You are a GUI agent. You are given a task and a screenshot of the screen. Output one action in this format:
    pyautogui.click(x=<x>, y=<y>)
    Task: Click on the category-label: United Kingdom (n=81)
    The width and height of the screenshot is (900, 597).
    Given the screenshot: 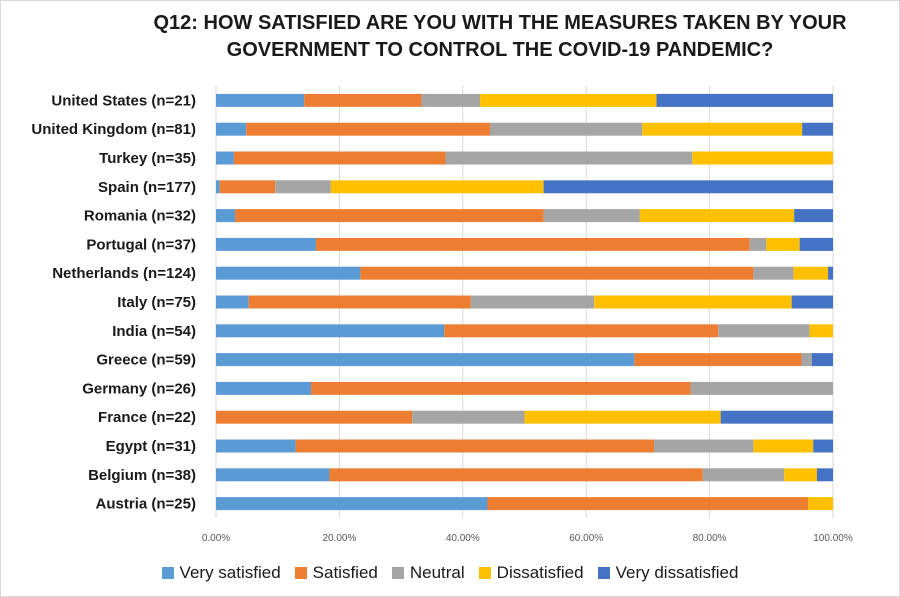 What is the action you would take?
    pyautogui.click(x=113, y=129)
    